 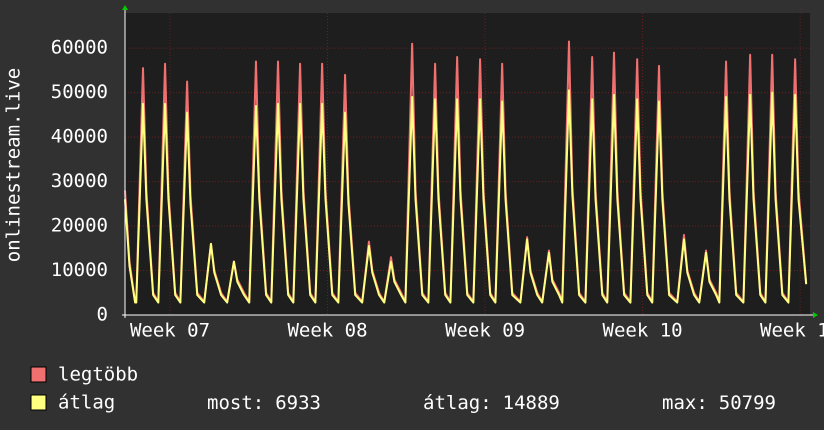 I want to click on legend-label: legtöbb, so click(x=98, y=375).